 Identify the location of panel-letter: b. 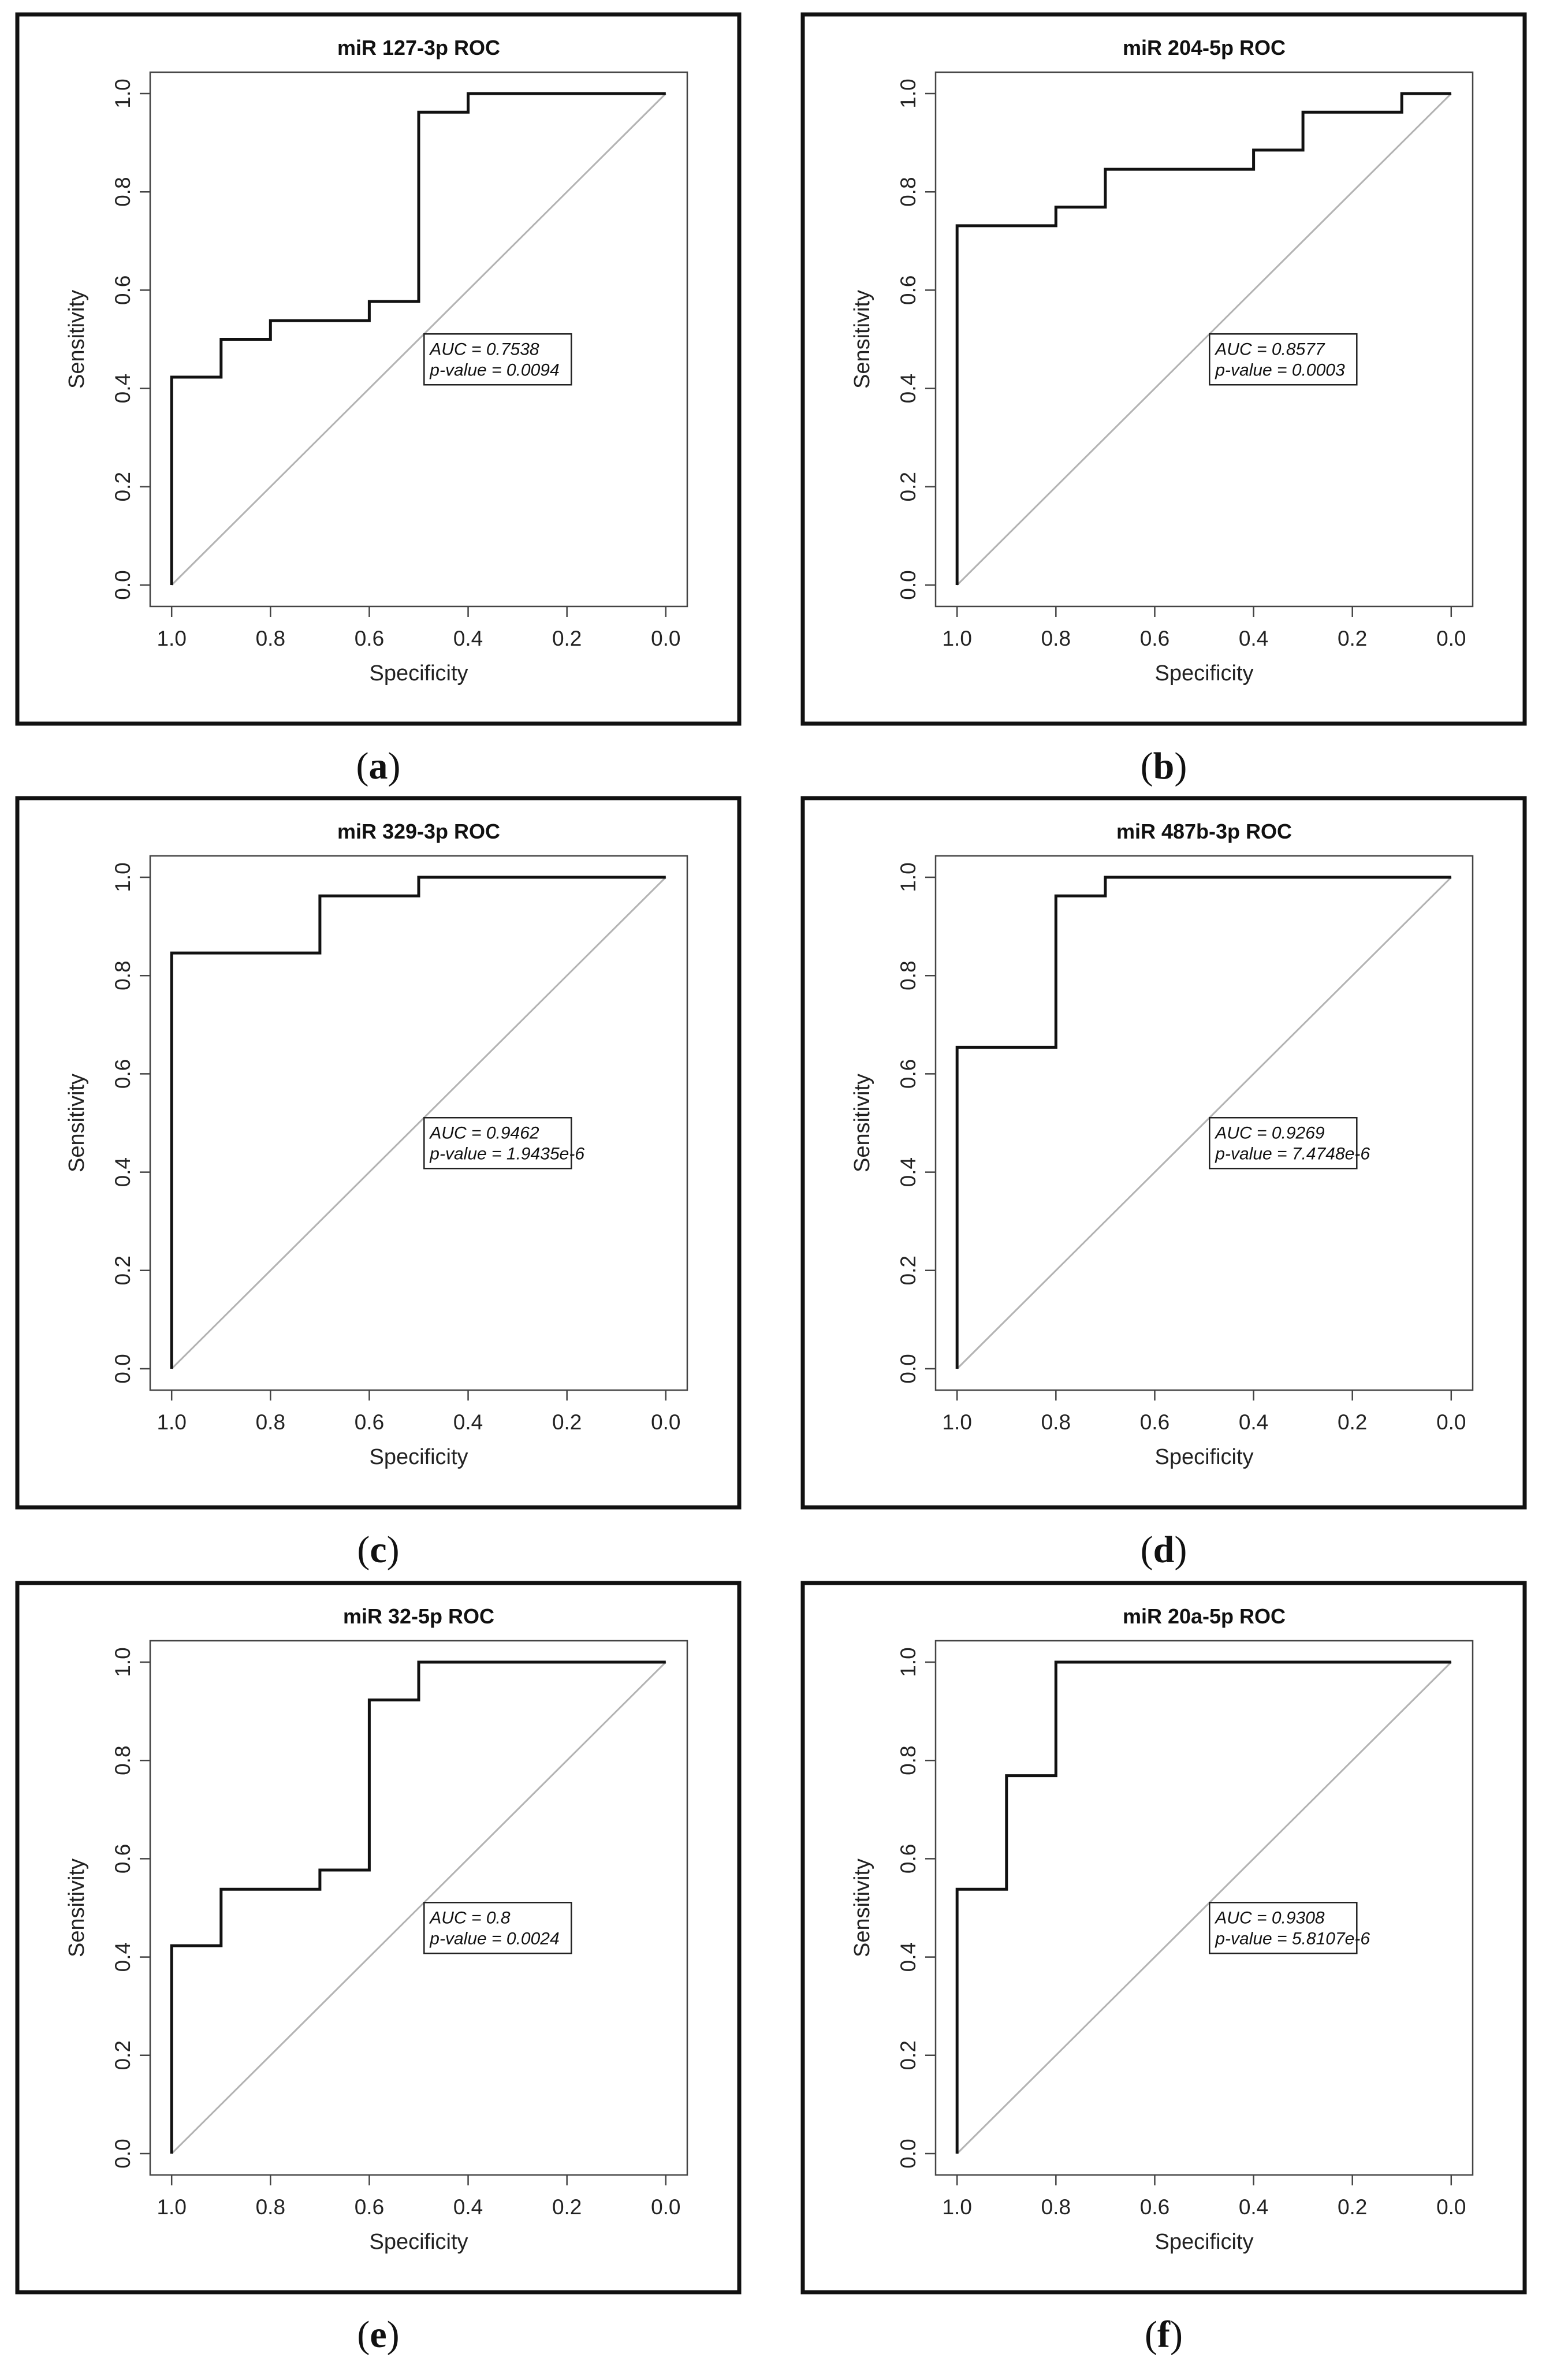
(1164, 766).